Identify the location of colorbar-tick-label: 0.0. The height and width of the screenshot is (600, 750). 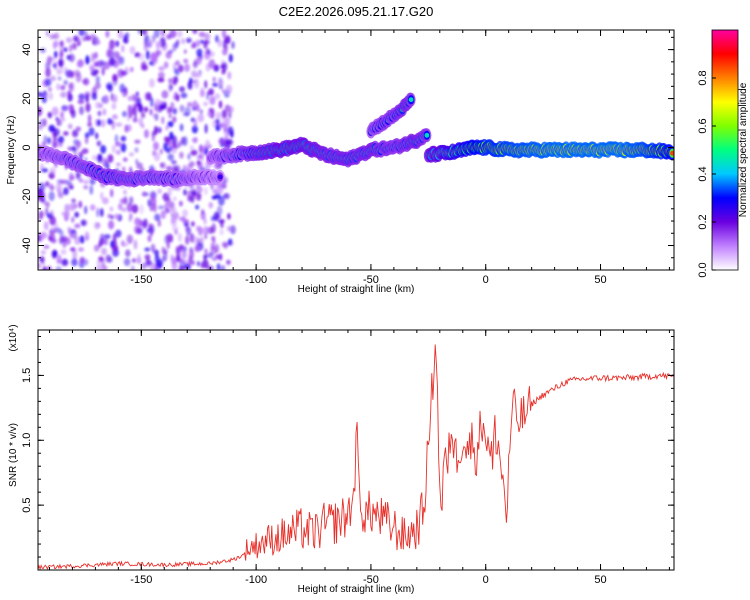
(703, 269).